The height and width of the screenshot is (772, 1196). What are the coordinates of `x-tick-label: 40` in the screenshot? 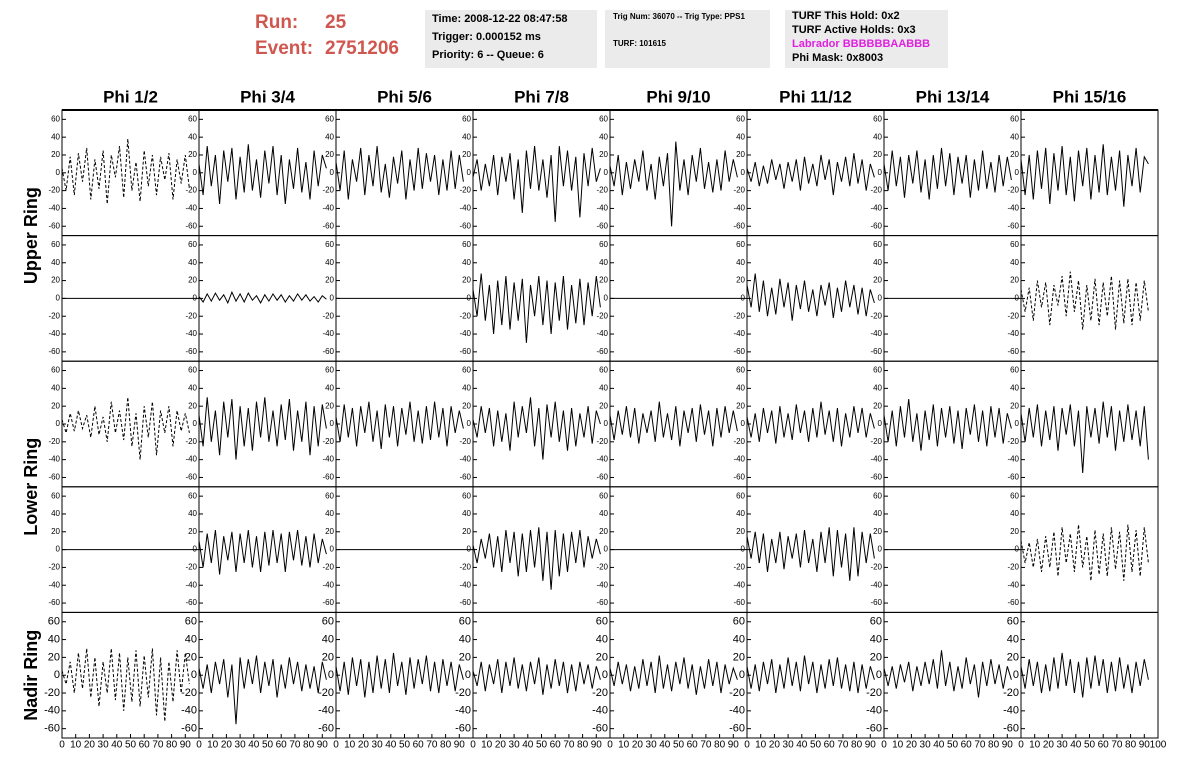 It's located at (117, 745).